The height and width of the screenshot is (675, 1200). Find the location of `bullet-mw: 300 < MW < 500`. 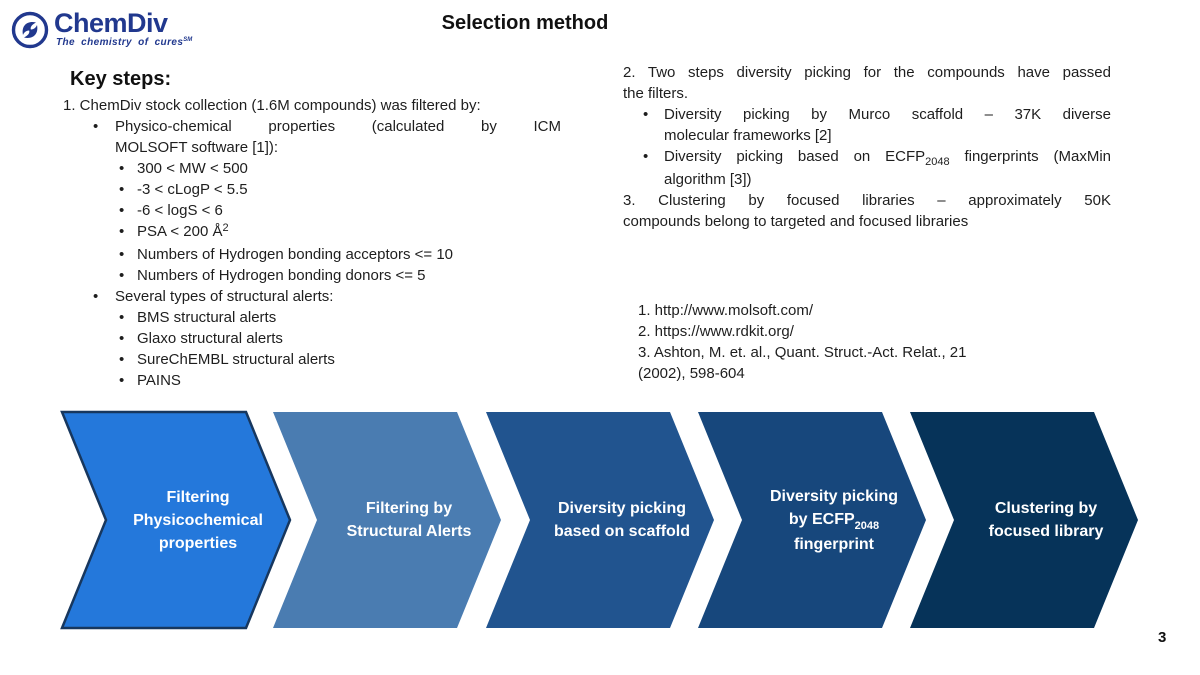

bullet-mw: 300 < MW < 500 is located at coordinates (312, 168).